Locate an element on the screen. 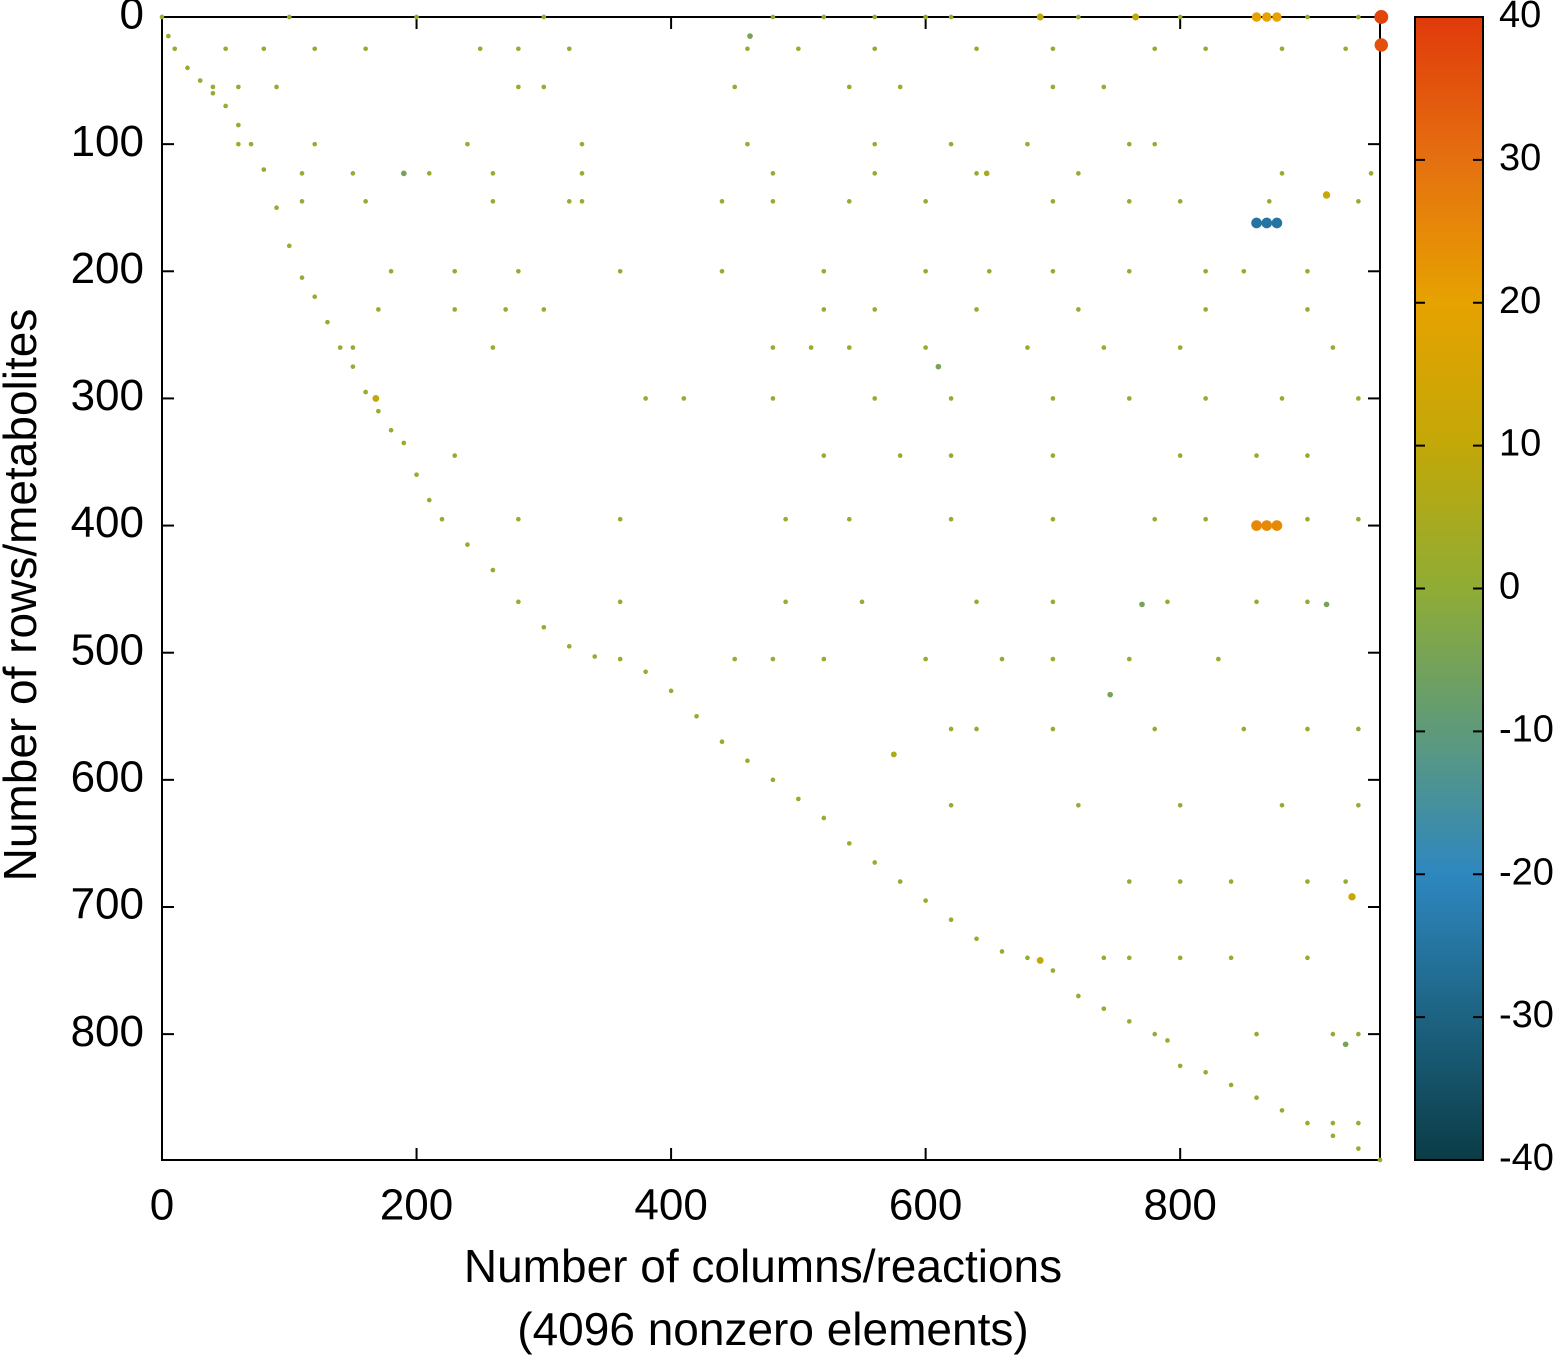 This screenshot has width=1562, height=1370. colorbar-tick-label: 20 is located at coordinates (1520, 301).